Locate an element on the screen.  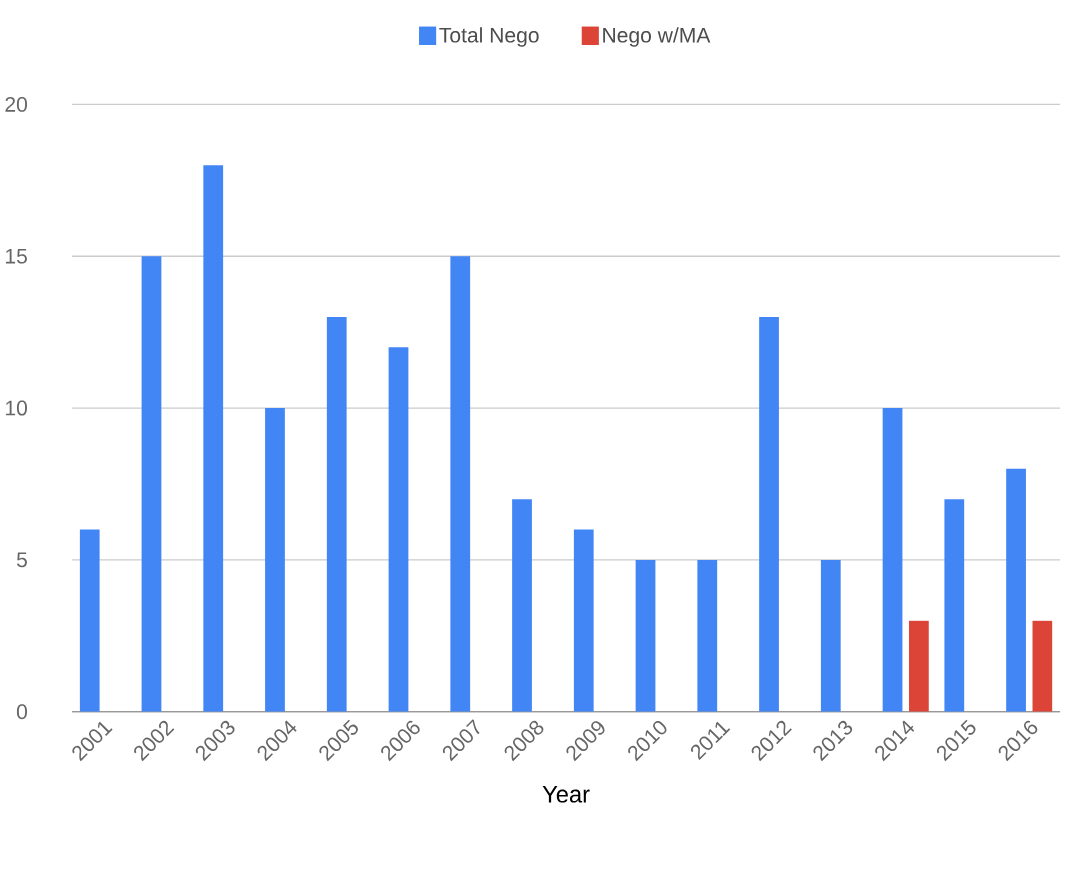
legend-label: Nego w/MA is located at coordinates (657, 37).